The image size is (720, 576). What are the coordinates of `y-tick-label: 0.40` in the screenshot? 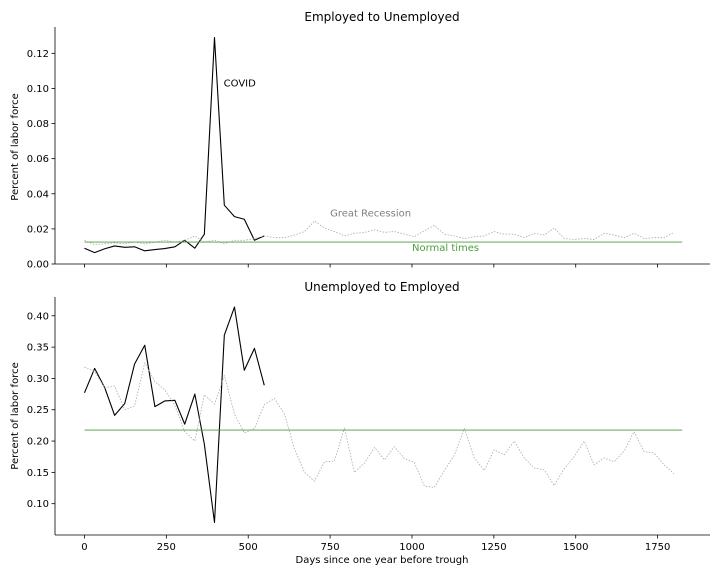 It's located at (38, 316).